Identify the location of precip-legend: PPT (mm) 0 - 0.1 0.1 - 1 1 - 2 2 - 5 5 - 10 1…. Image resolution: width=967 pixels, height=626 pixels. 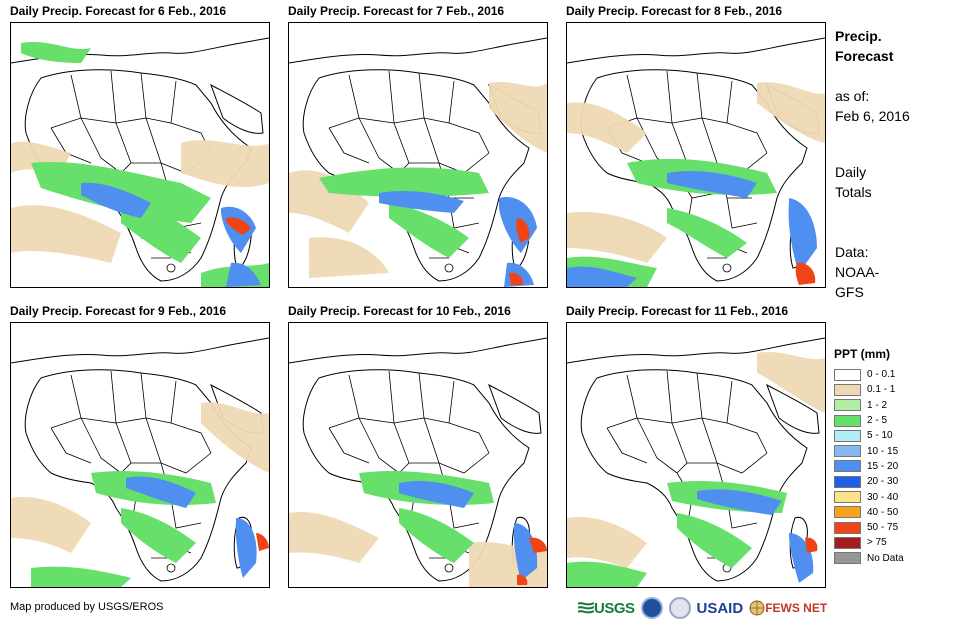
(869, 456).